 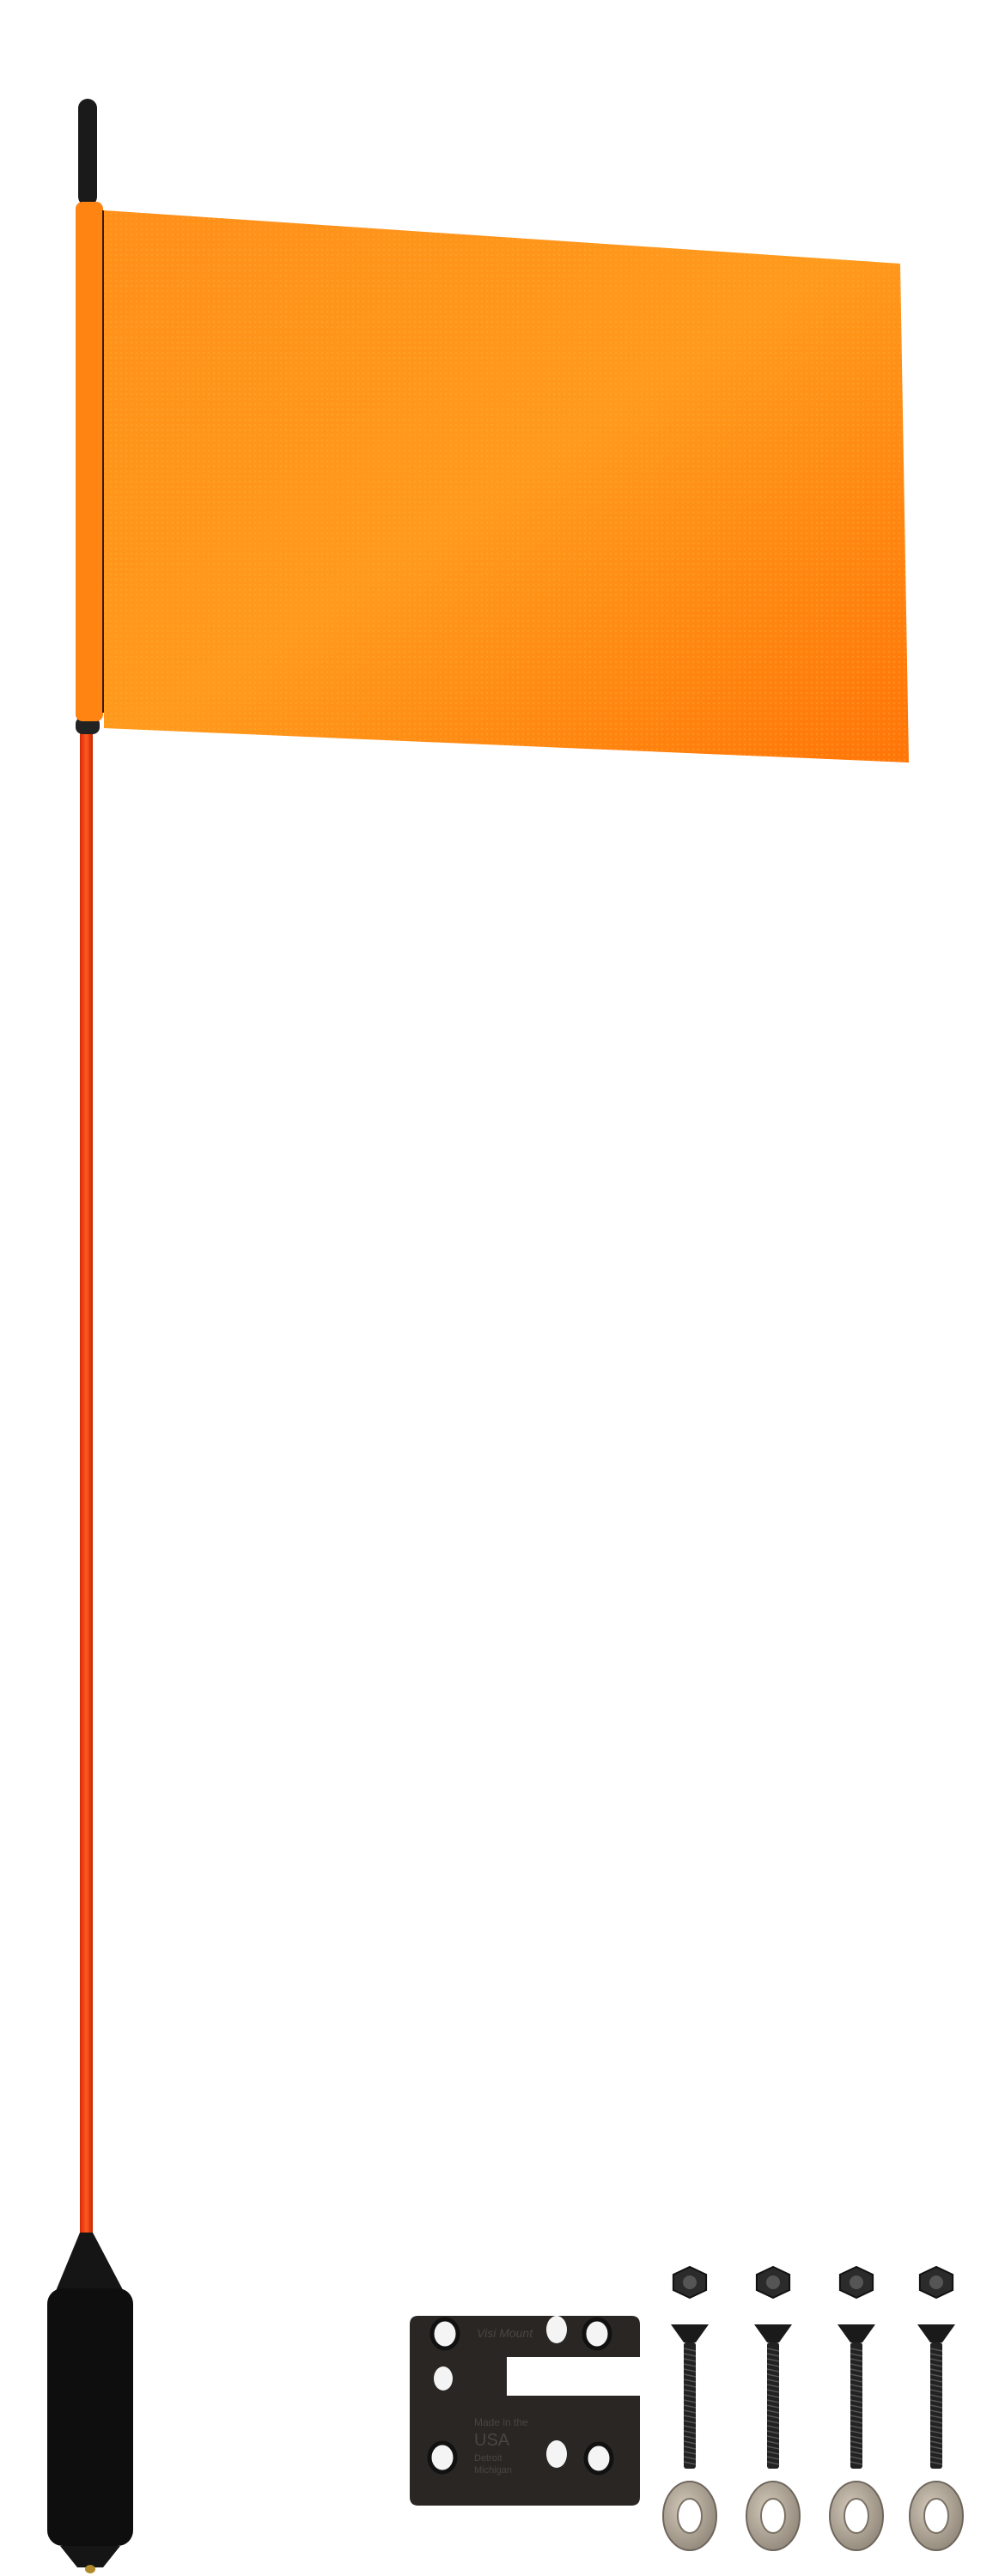 What do you see at coordinates (501, 2422) in the screenshot?
I see `plate-text-line1: Made in the` at bounding box center [501, 2422].